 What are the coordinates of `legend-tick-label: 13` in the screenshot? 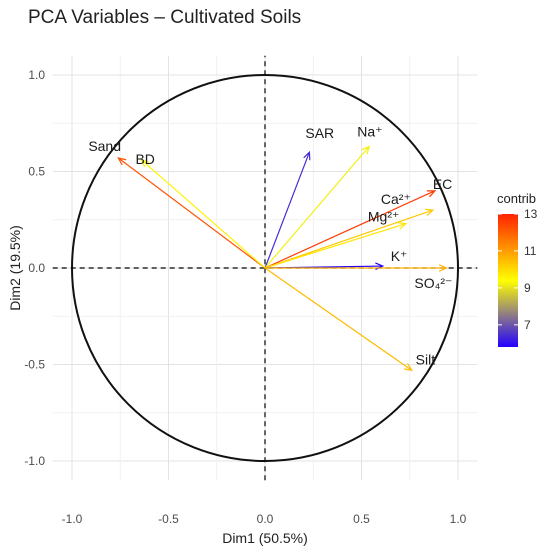 It's located at (531, 214).